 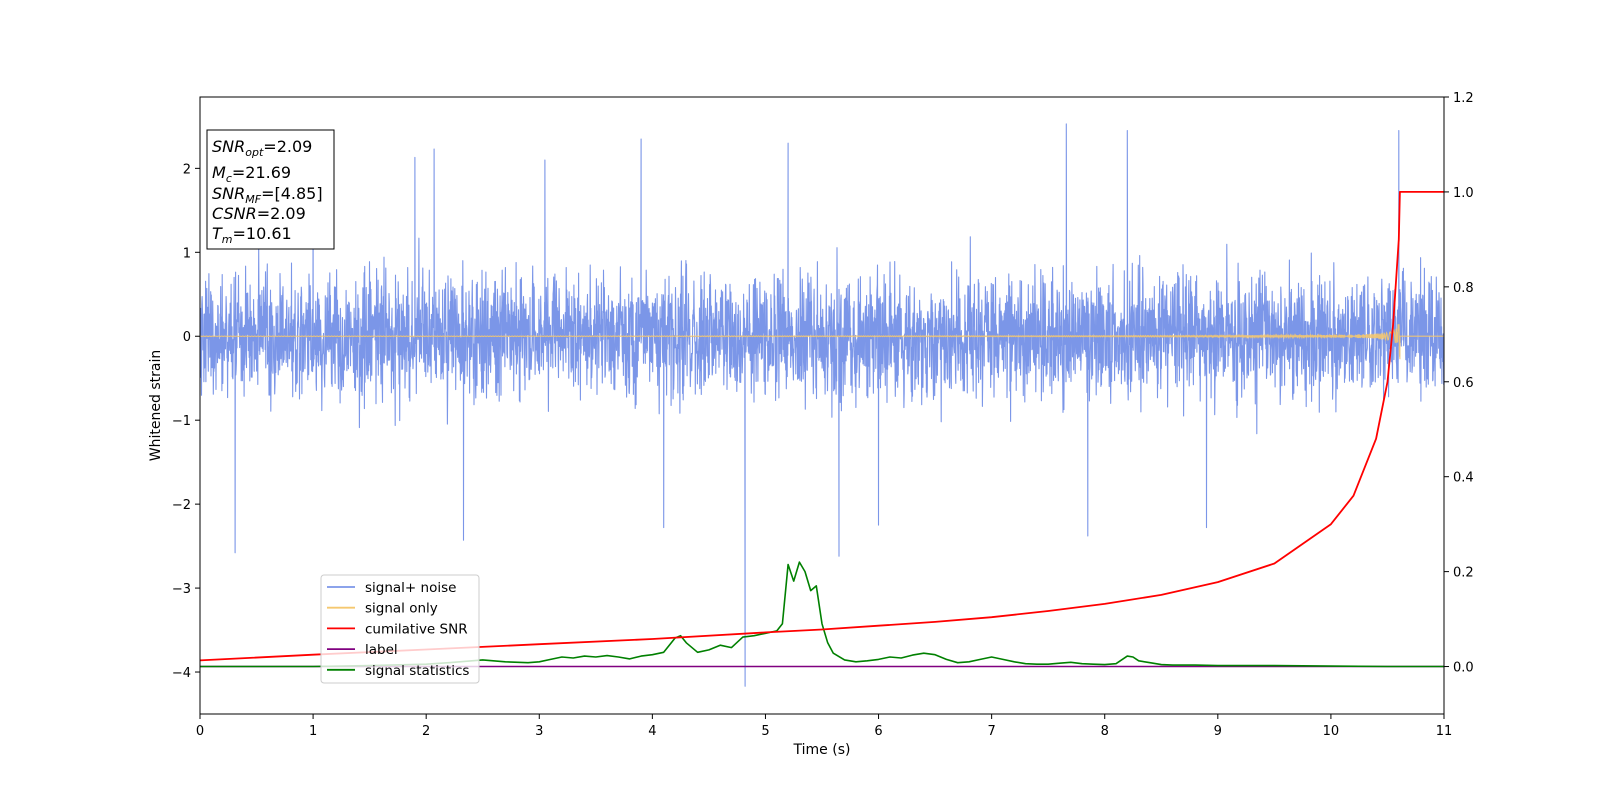 What do you see at coordinates (822, 750) in the screenshot?
I see `x-axis-label: Time (s)` at bounding box center [822, 750].